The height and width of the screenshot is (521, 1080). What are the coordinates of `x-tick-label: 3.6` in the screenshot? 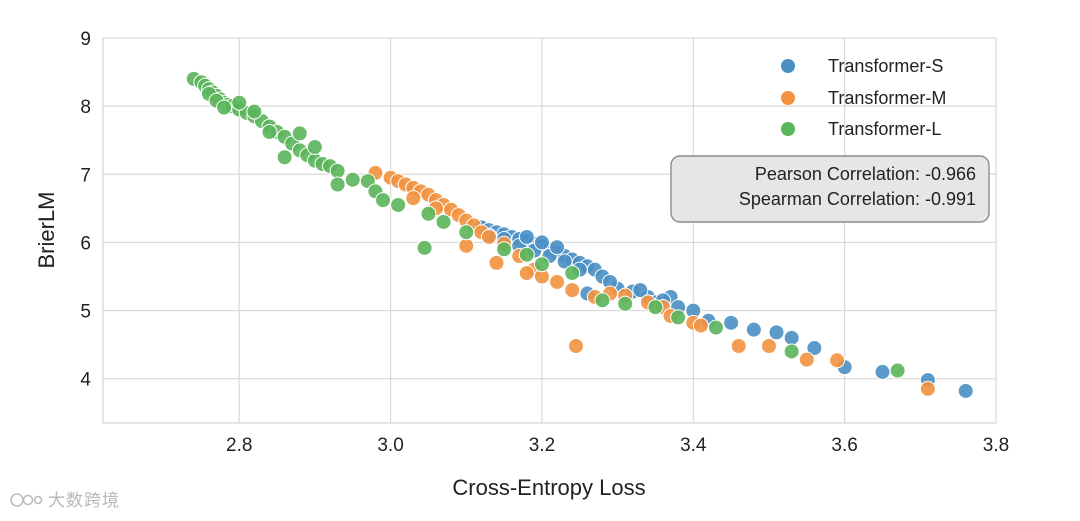 It's located at (844, 445).